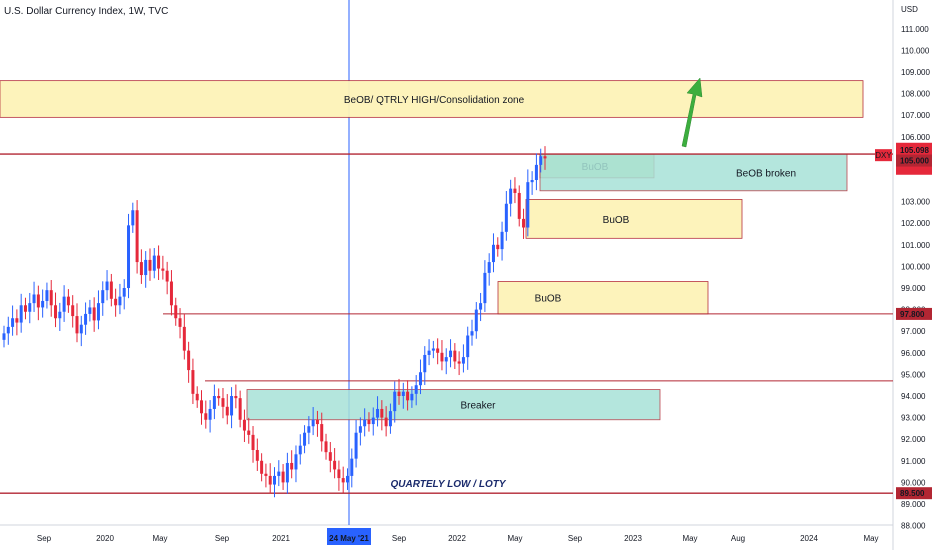 This screenshot has width=932, height=550. Describe the element at coordinates (913, 482) in the screenshot. I see `y-tick-label: 90.000` at that location.